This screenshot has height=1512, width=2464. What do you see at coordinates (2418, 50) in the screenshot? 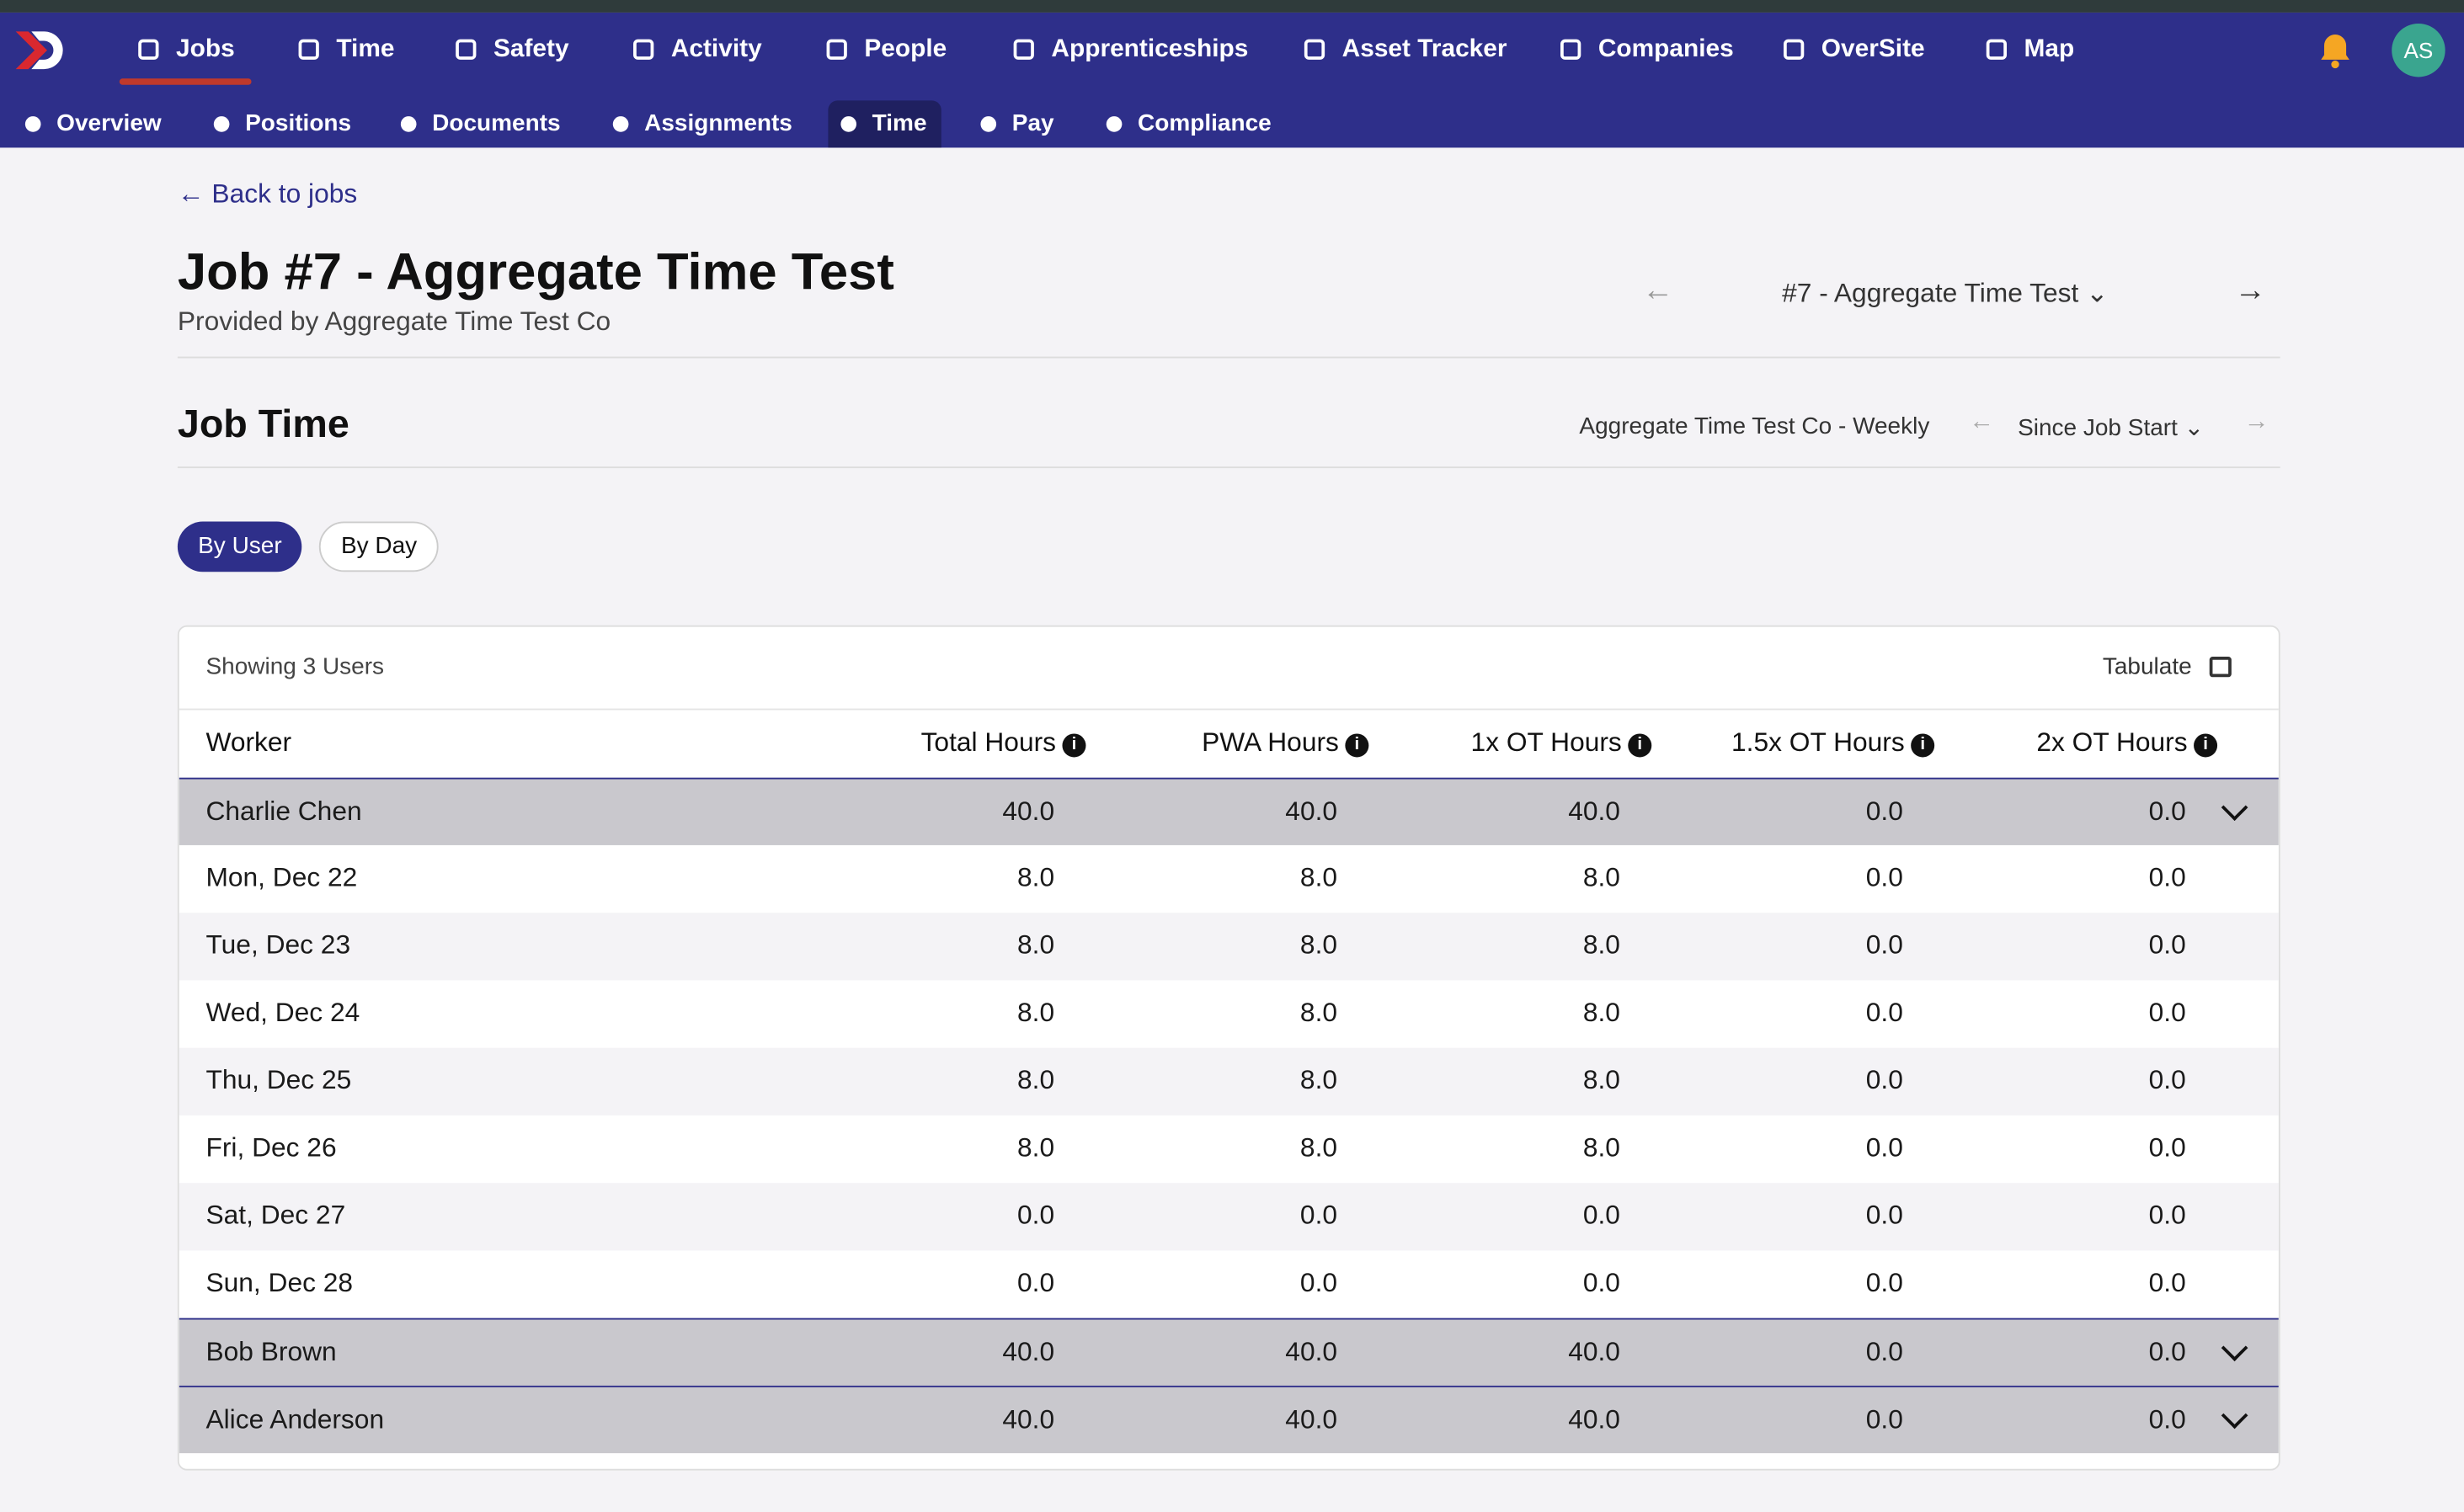
I see `avatar: AS` at bounding box center [2418, 50].